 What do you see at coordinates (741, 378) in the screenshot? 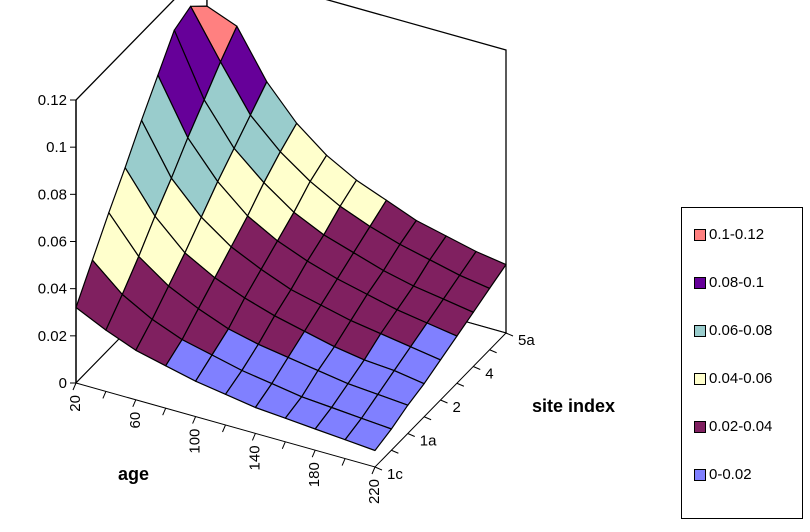
I see `legend-label: 0.04-0.06` at bounding box center [741, 378].